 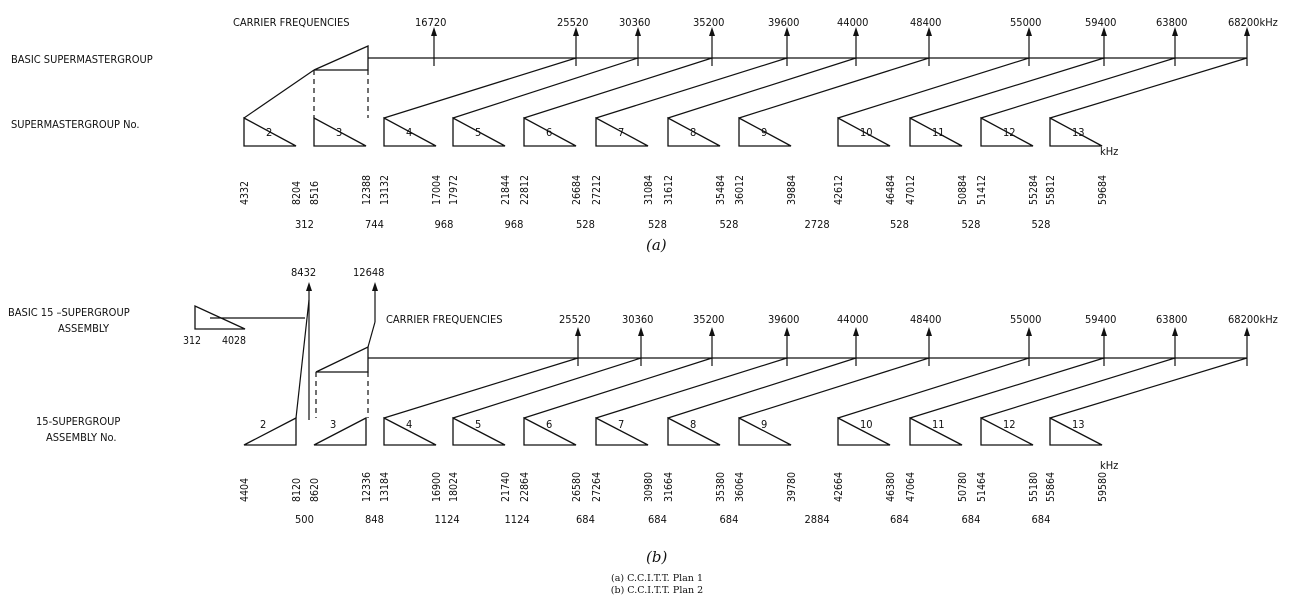 What do you see at coordinates (1103, 487) in the screenshot?
I see `plan2-freq-high: 59580` at bounding box center [1103, 487].